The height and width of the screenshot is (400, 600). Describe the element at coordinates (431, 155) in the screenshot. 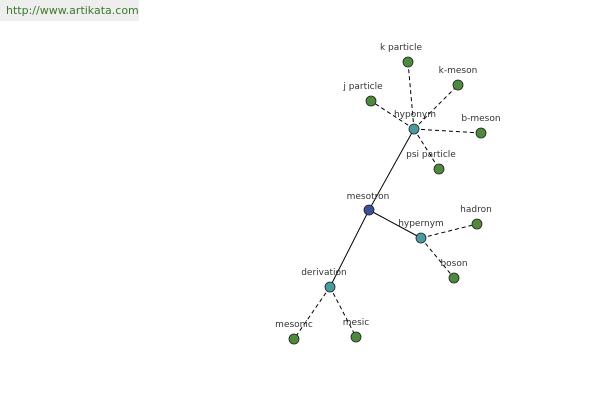

I see `node-label: psi particle` at that location.